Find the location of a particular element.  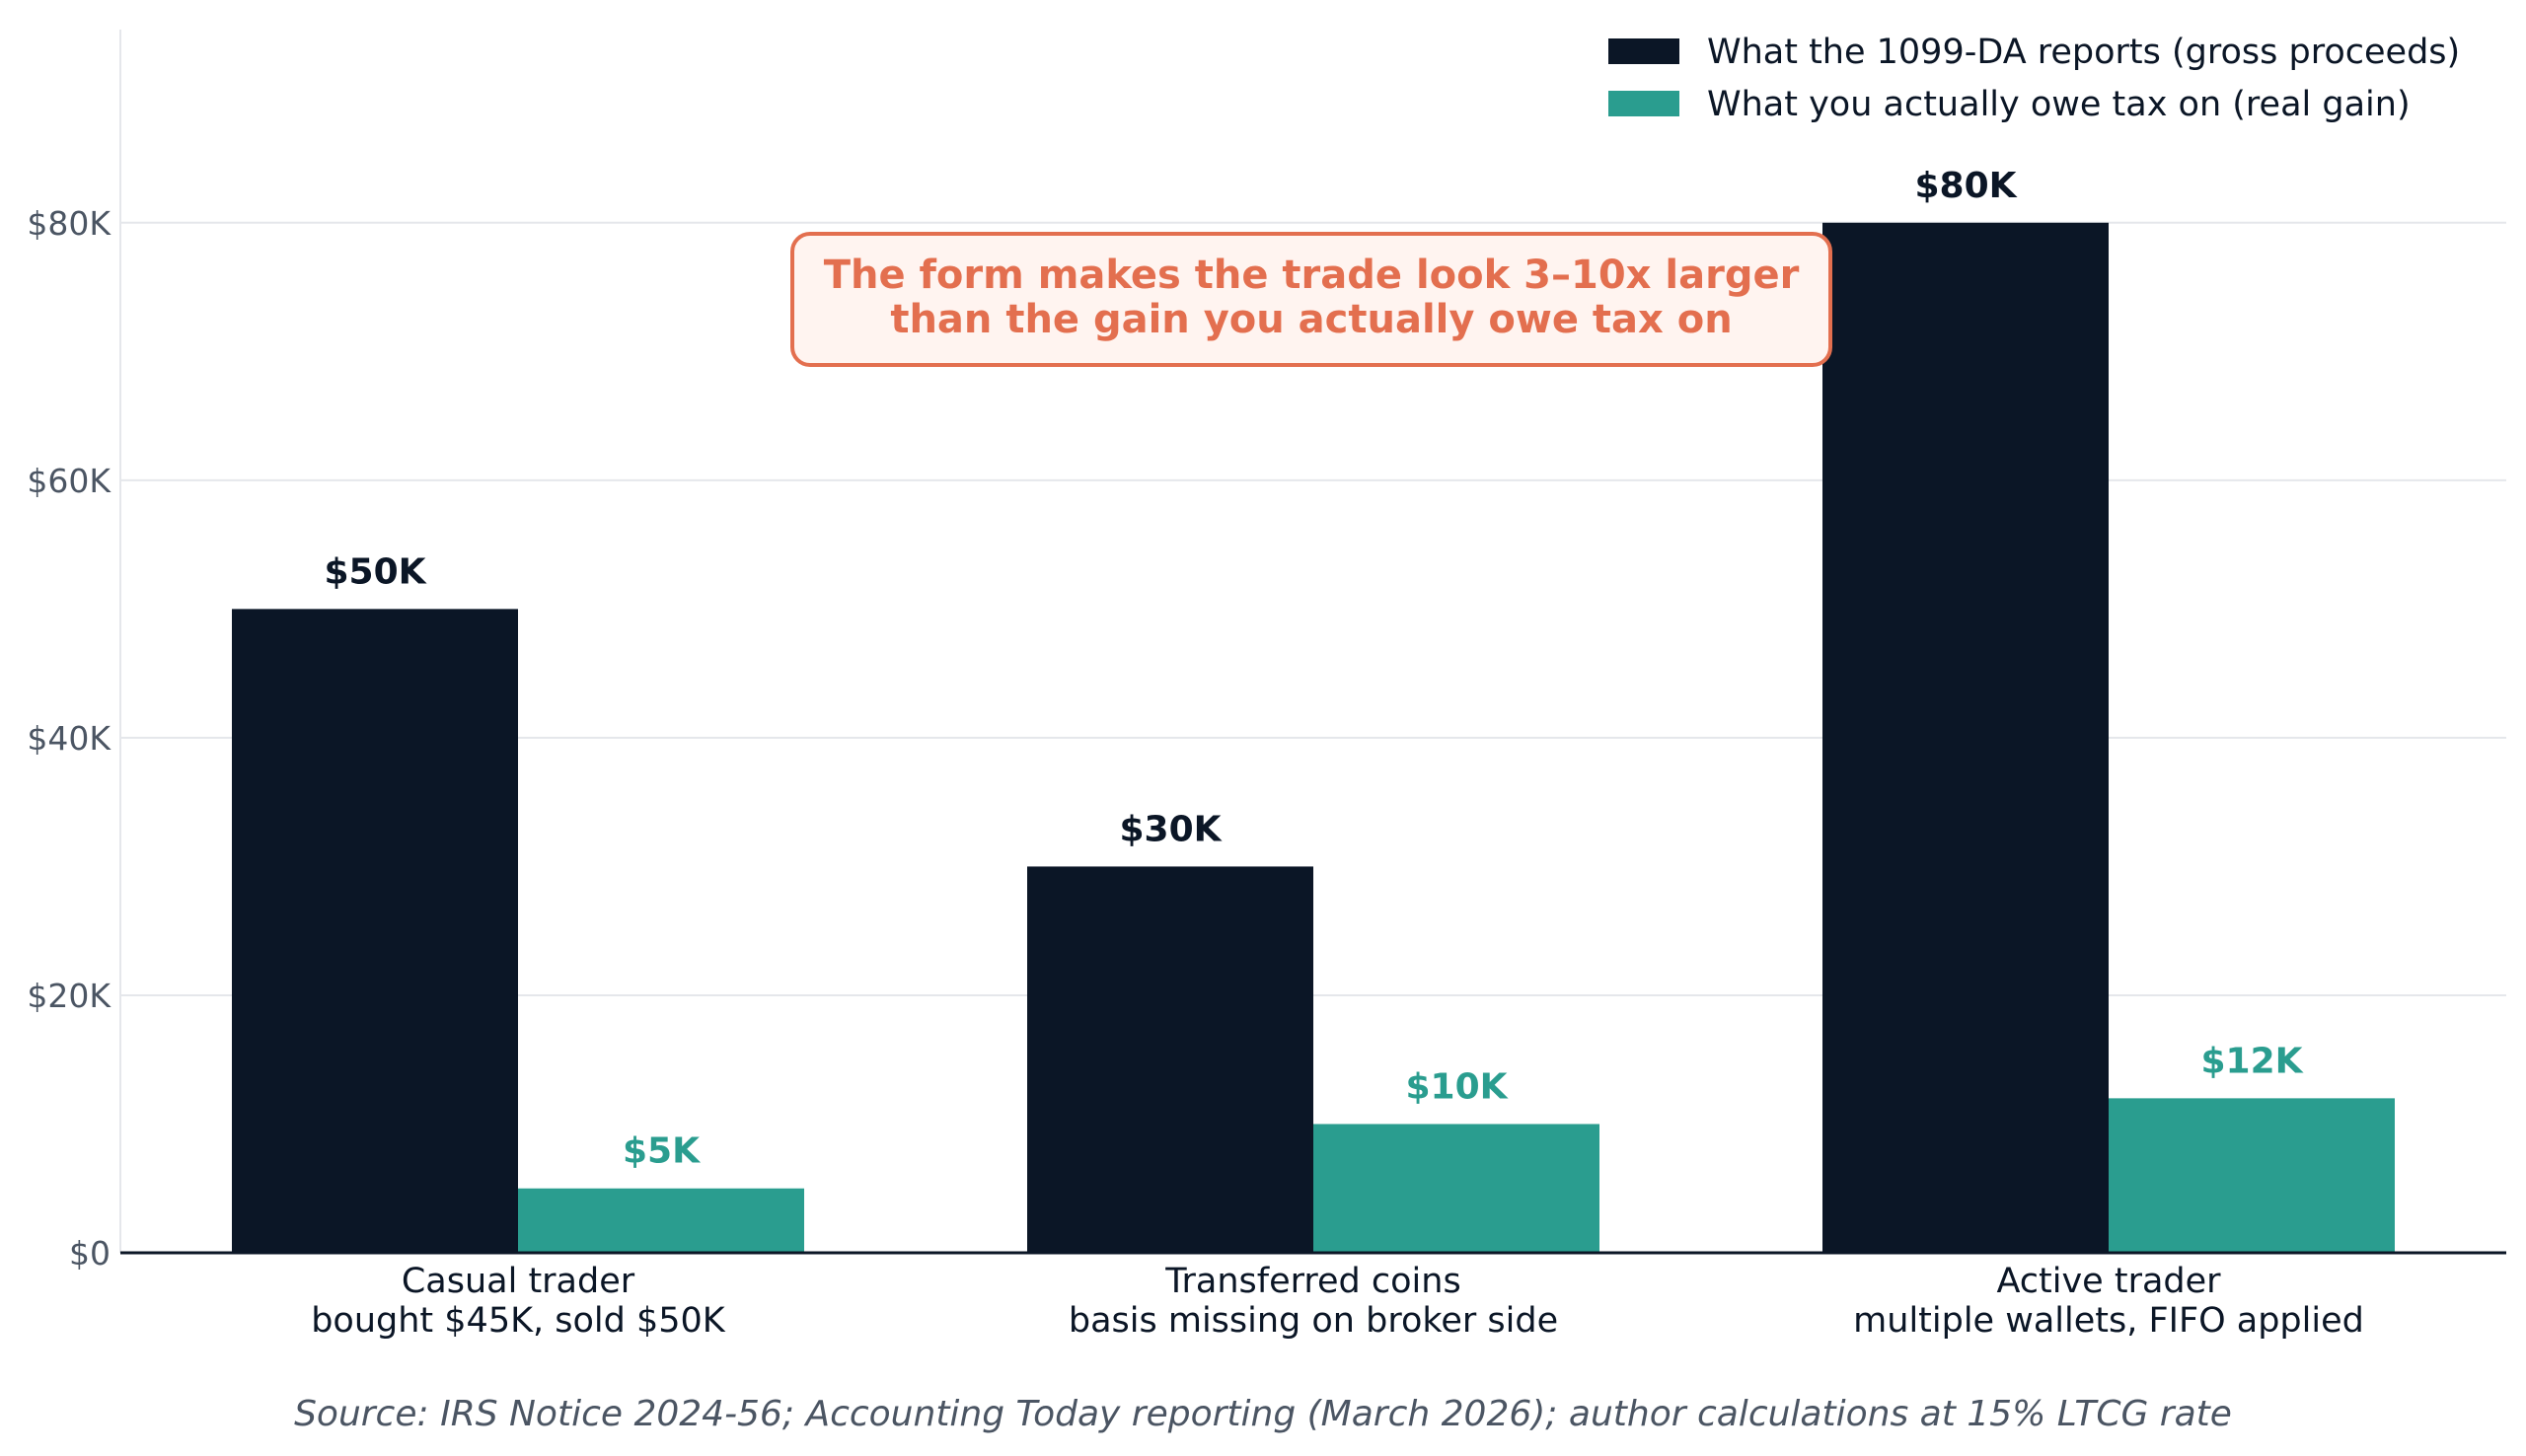

x-tick-label-line: basis missing on broker side is located at coordinates (1313, 1321).